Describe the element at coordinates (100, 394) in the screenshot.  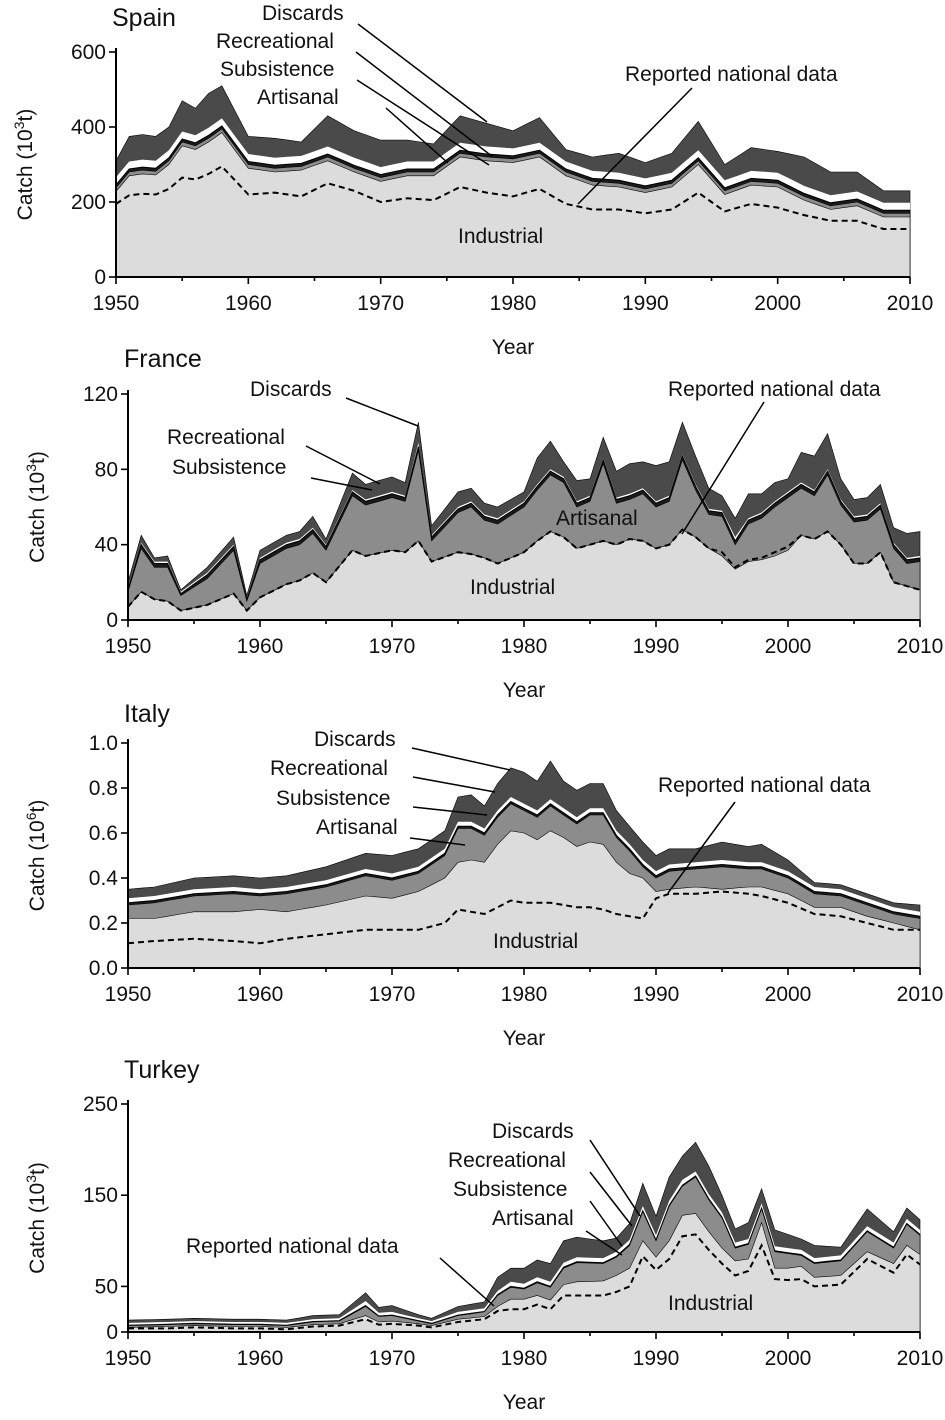
I see `y-tick-label: 120` at that location.